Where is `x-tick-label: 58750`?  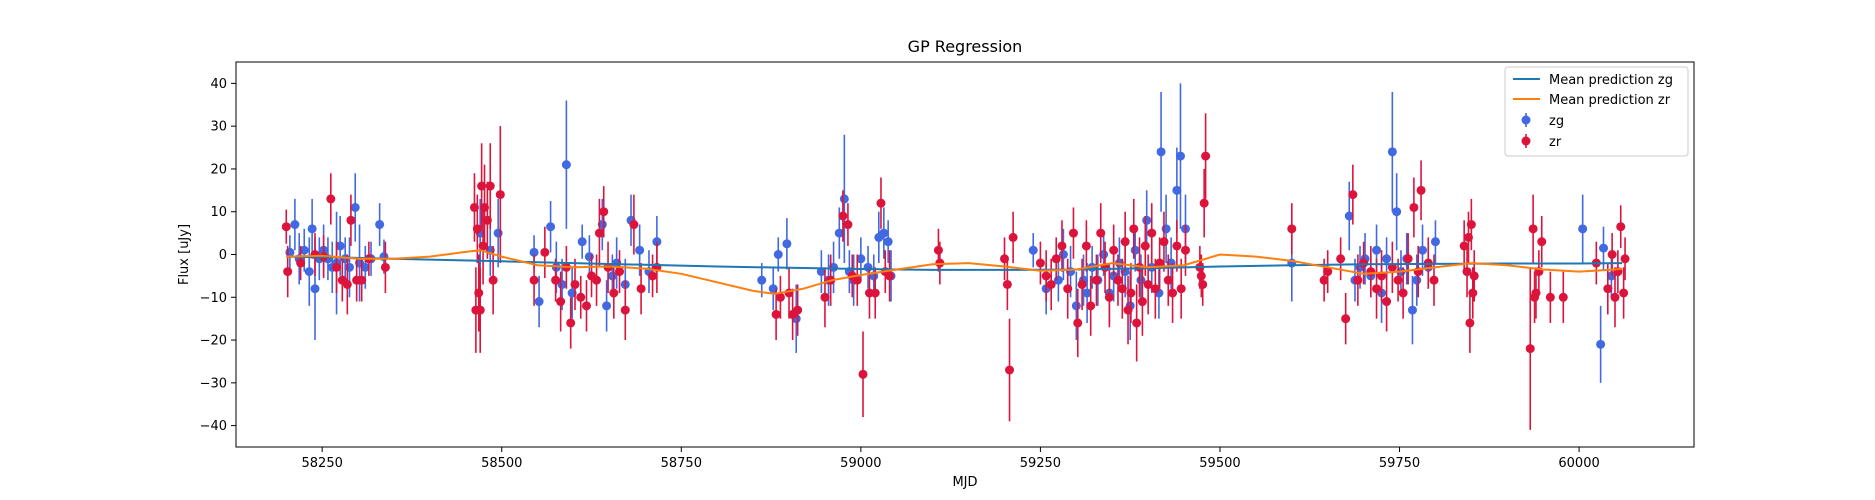
x-tick-label: 58750 is located at coordinates (681, 463).